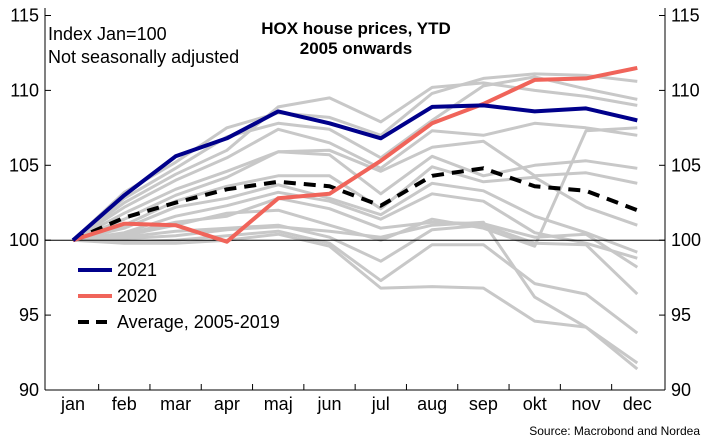 This screenshot has width=710, height=448. Describe the element at coordinates (175, 404) in the screenshot. I see `xtick-label-mar: mar` at that location.